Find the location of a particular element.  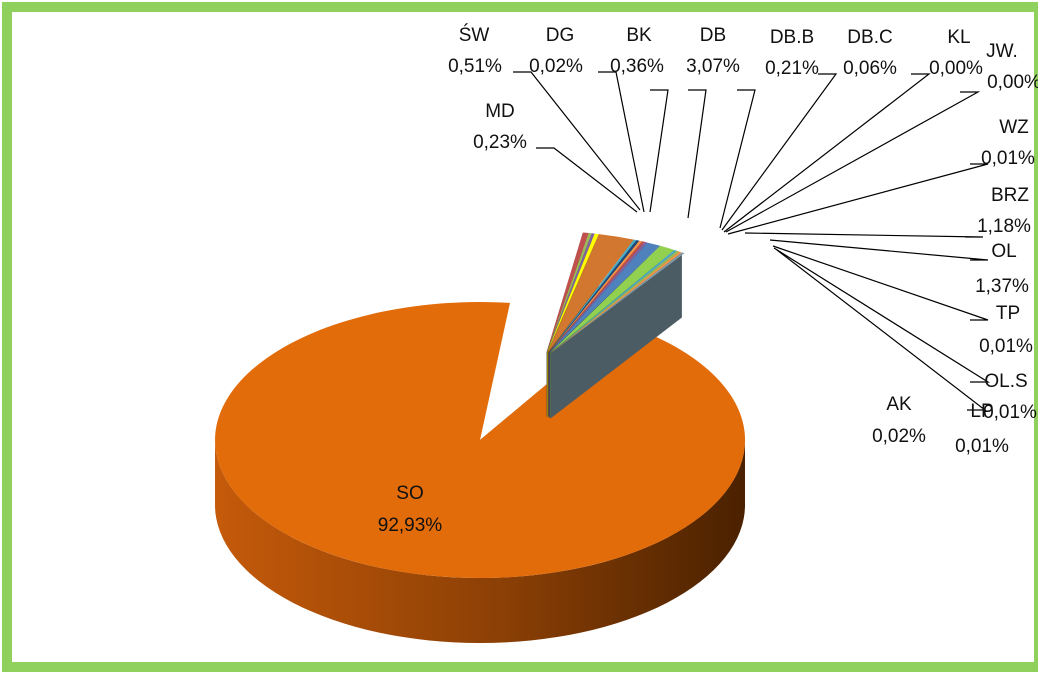

label-sw-name: ŚW is located at coordinates (474, 35).